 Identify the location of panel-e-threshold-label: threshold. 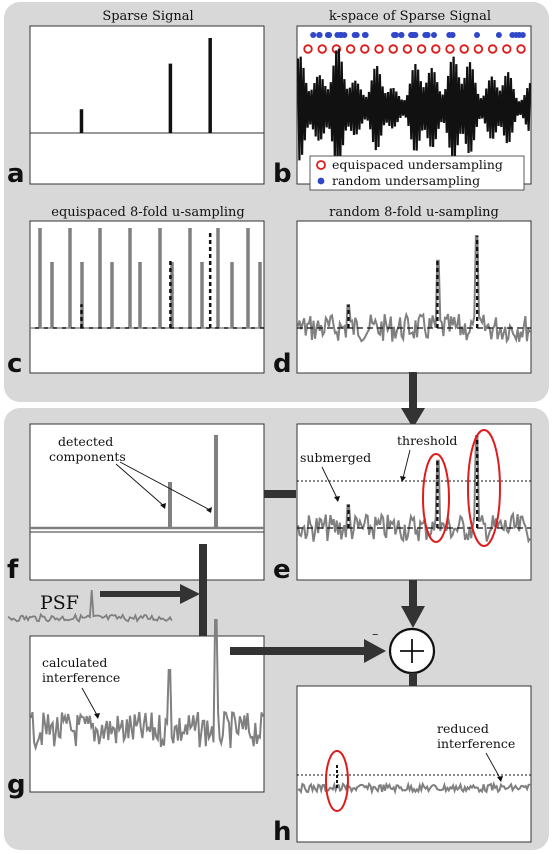
(427, 440).